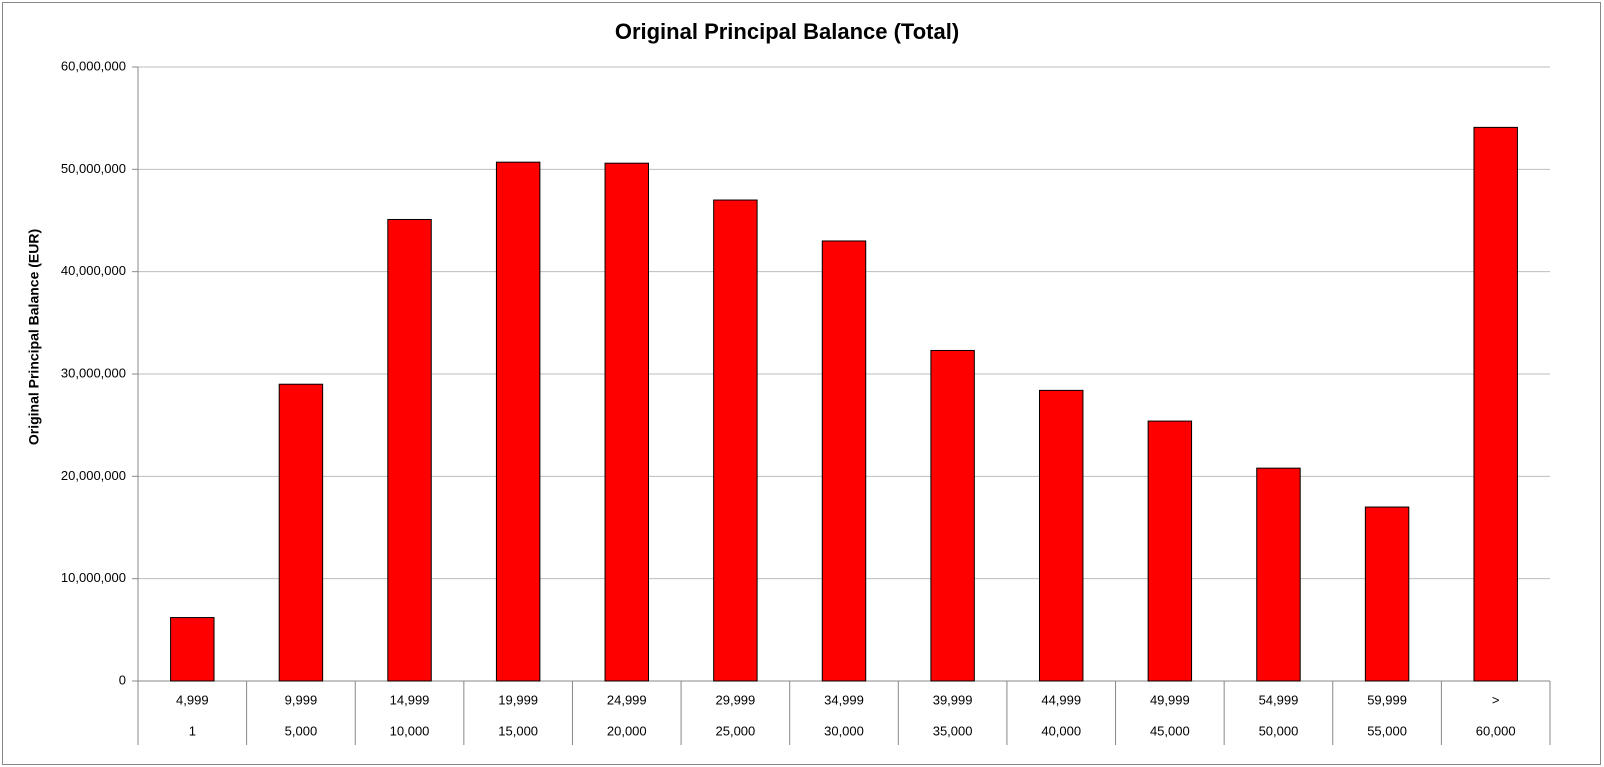  Describe the element at coordinates (93, 372) in the screenshot. I see `y-tick-label: 30,000,000` at that location.